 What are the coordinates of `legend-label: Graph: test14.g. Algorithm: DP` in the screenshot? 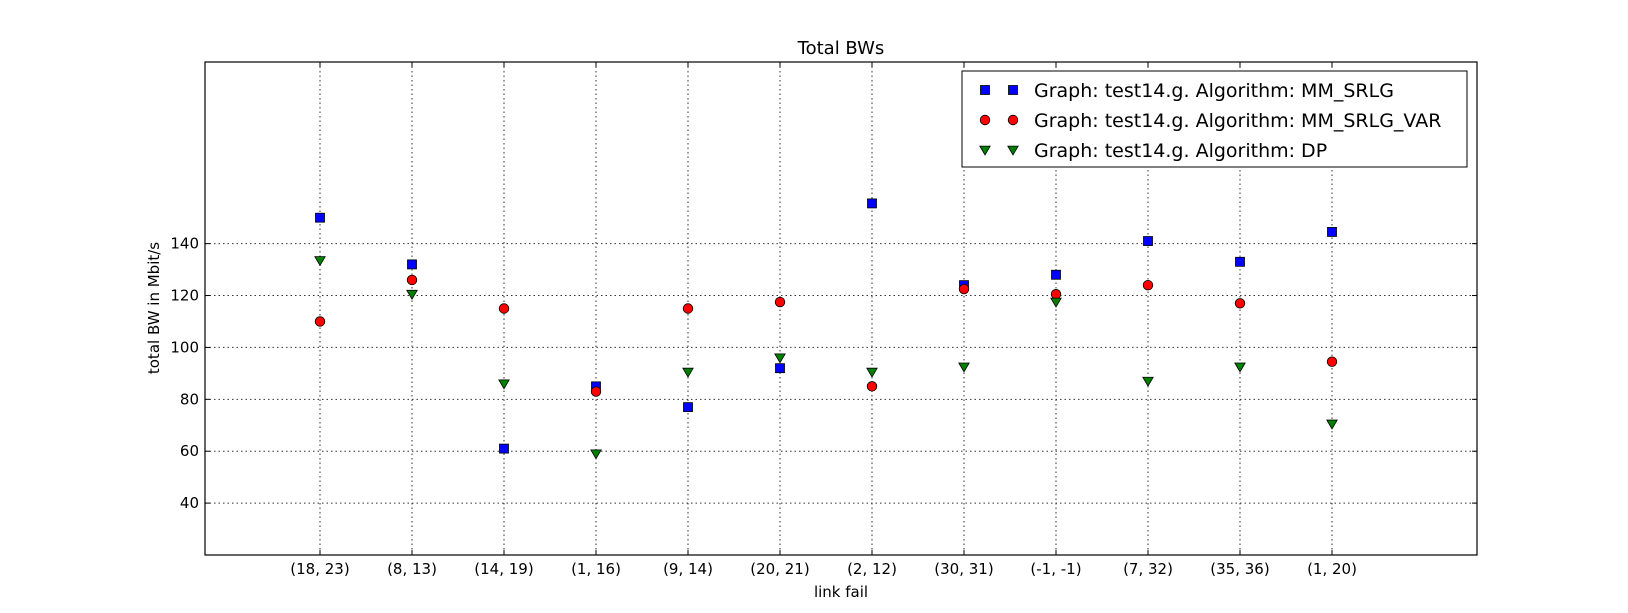 It's located at (1180, 151).